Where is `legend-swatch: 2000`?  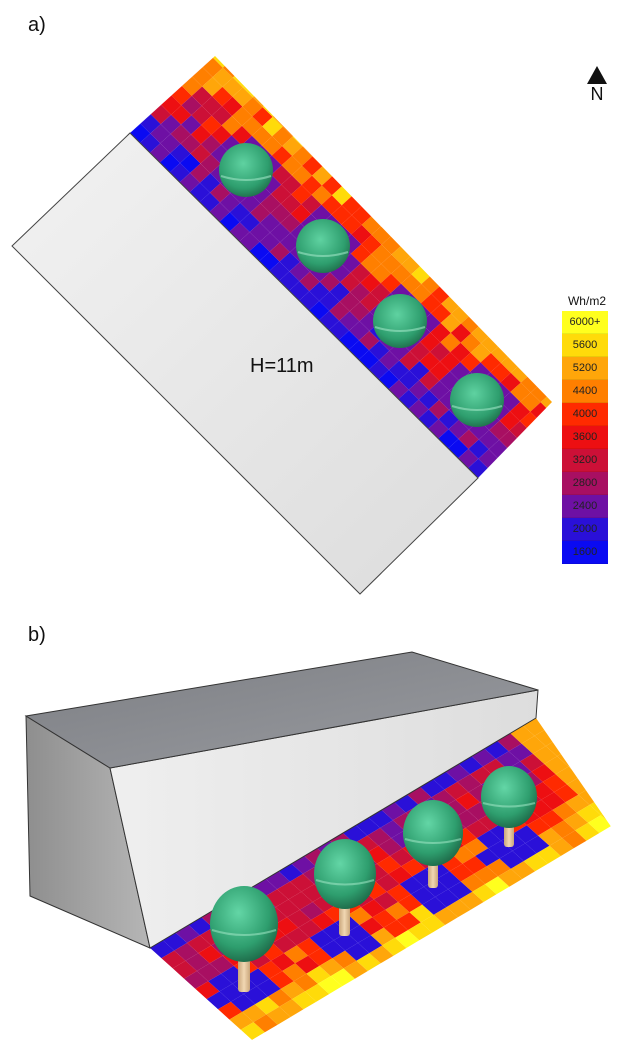
legend-swatch: 2000 is located at coordinates (585, 529).